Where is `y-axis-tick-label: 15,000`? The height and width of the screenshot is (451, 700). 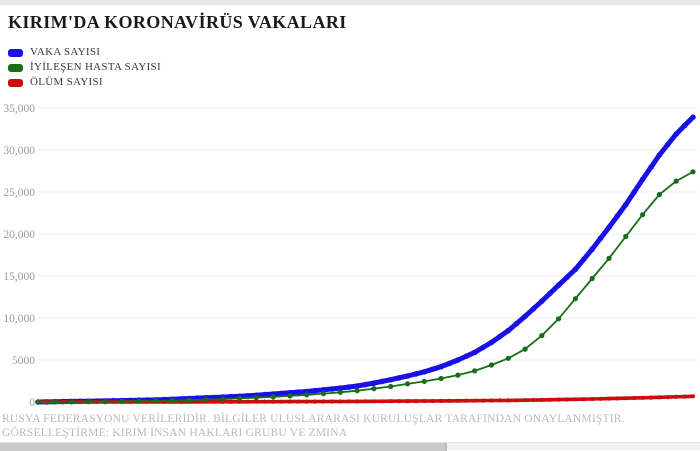
y-axis-tick-label: 15,000 is located at coordinates (19, 277).